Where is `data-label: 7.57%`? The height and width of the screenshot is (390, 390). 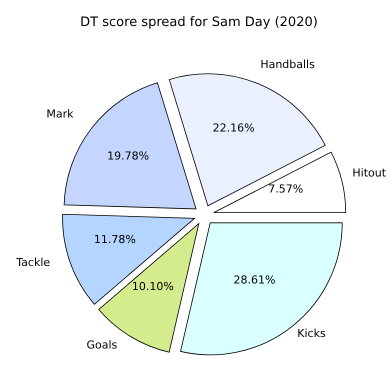
data-label: 7.57% is located at coordinates (286, 189).